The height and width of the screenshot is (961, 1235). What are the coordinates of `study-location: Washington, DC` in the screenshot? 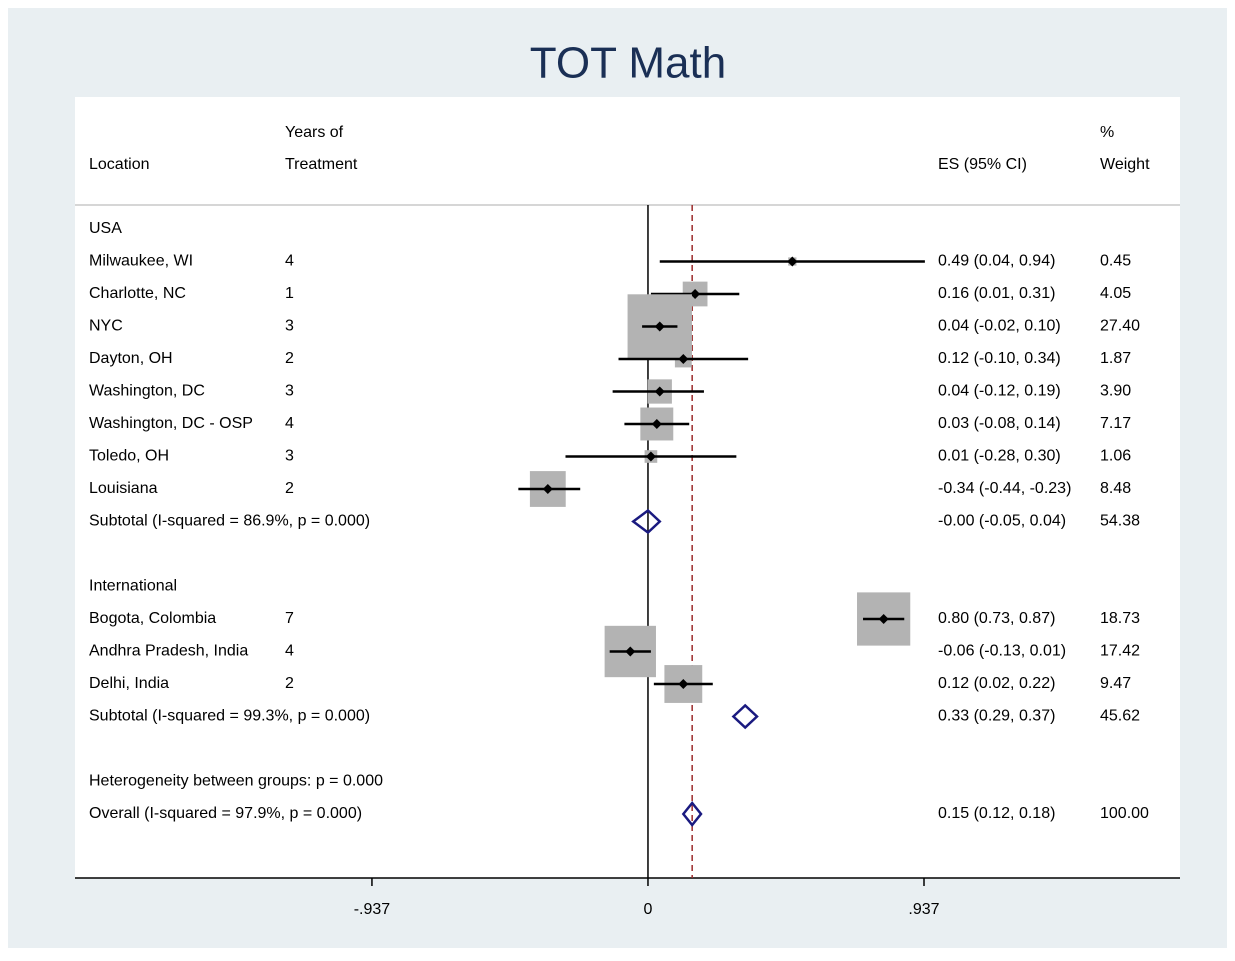 It's located at (147, 391).